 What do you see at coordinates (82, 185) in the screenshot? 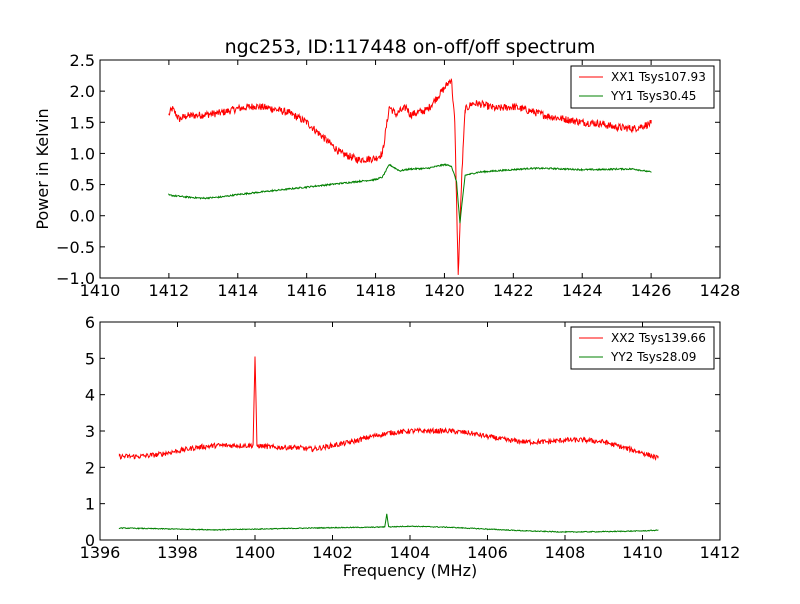
I see `y-tick-label: 0.5` at bounding box center [82, 185].